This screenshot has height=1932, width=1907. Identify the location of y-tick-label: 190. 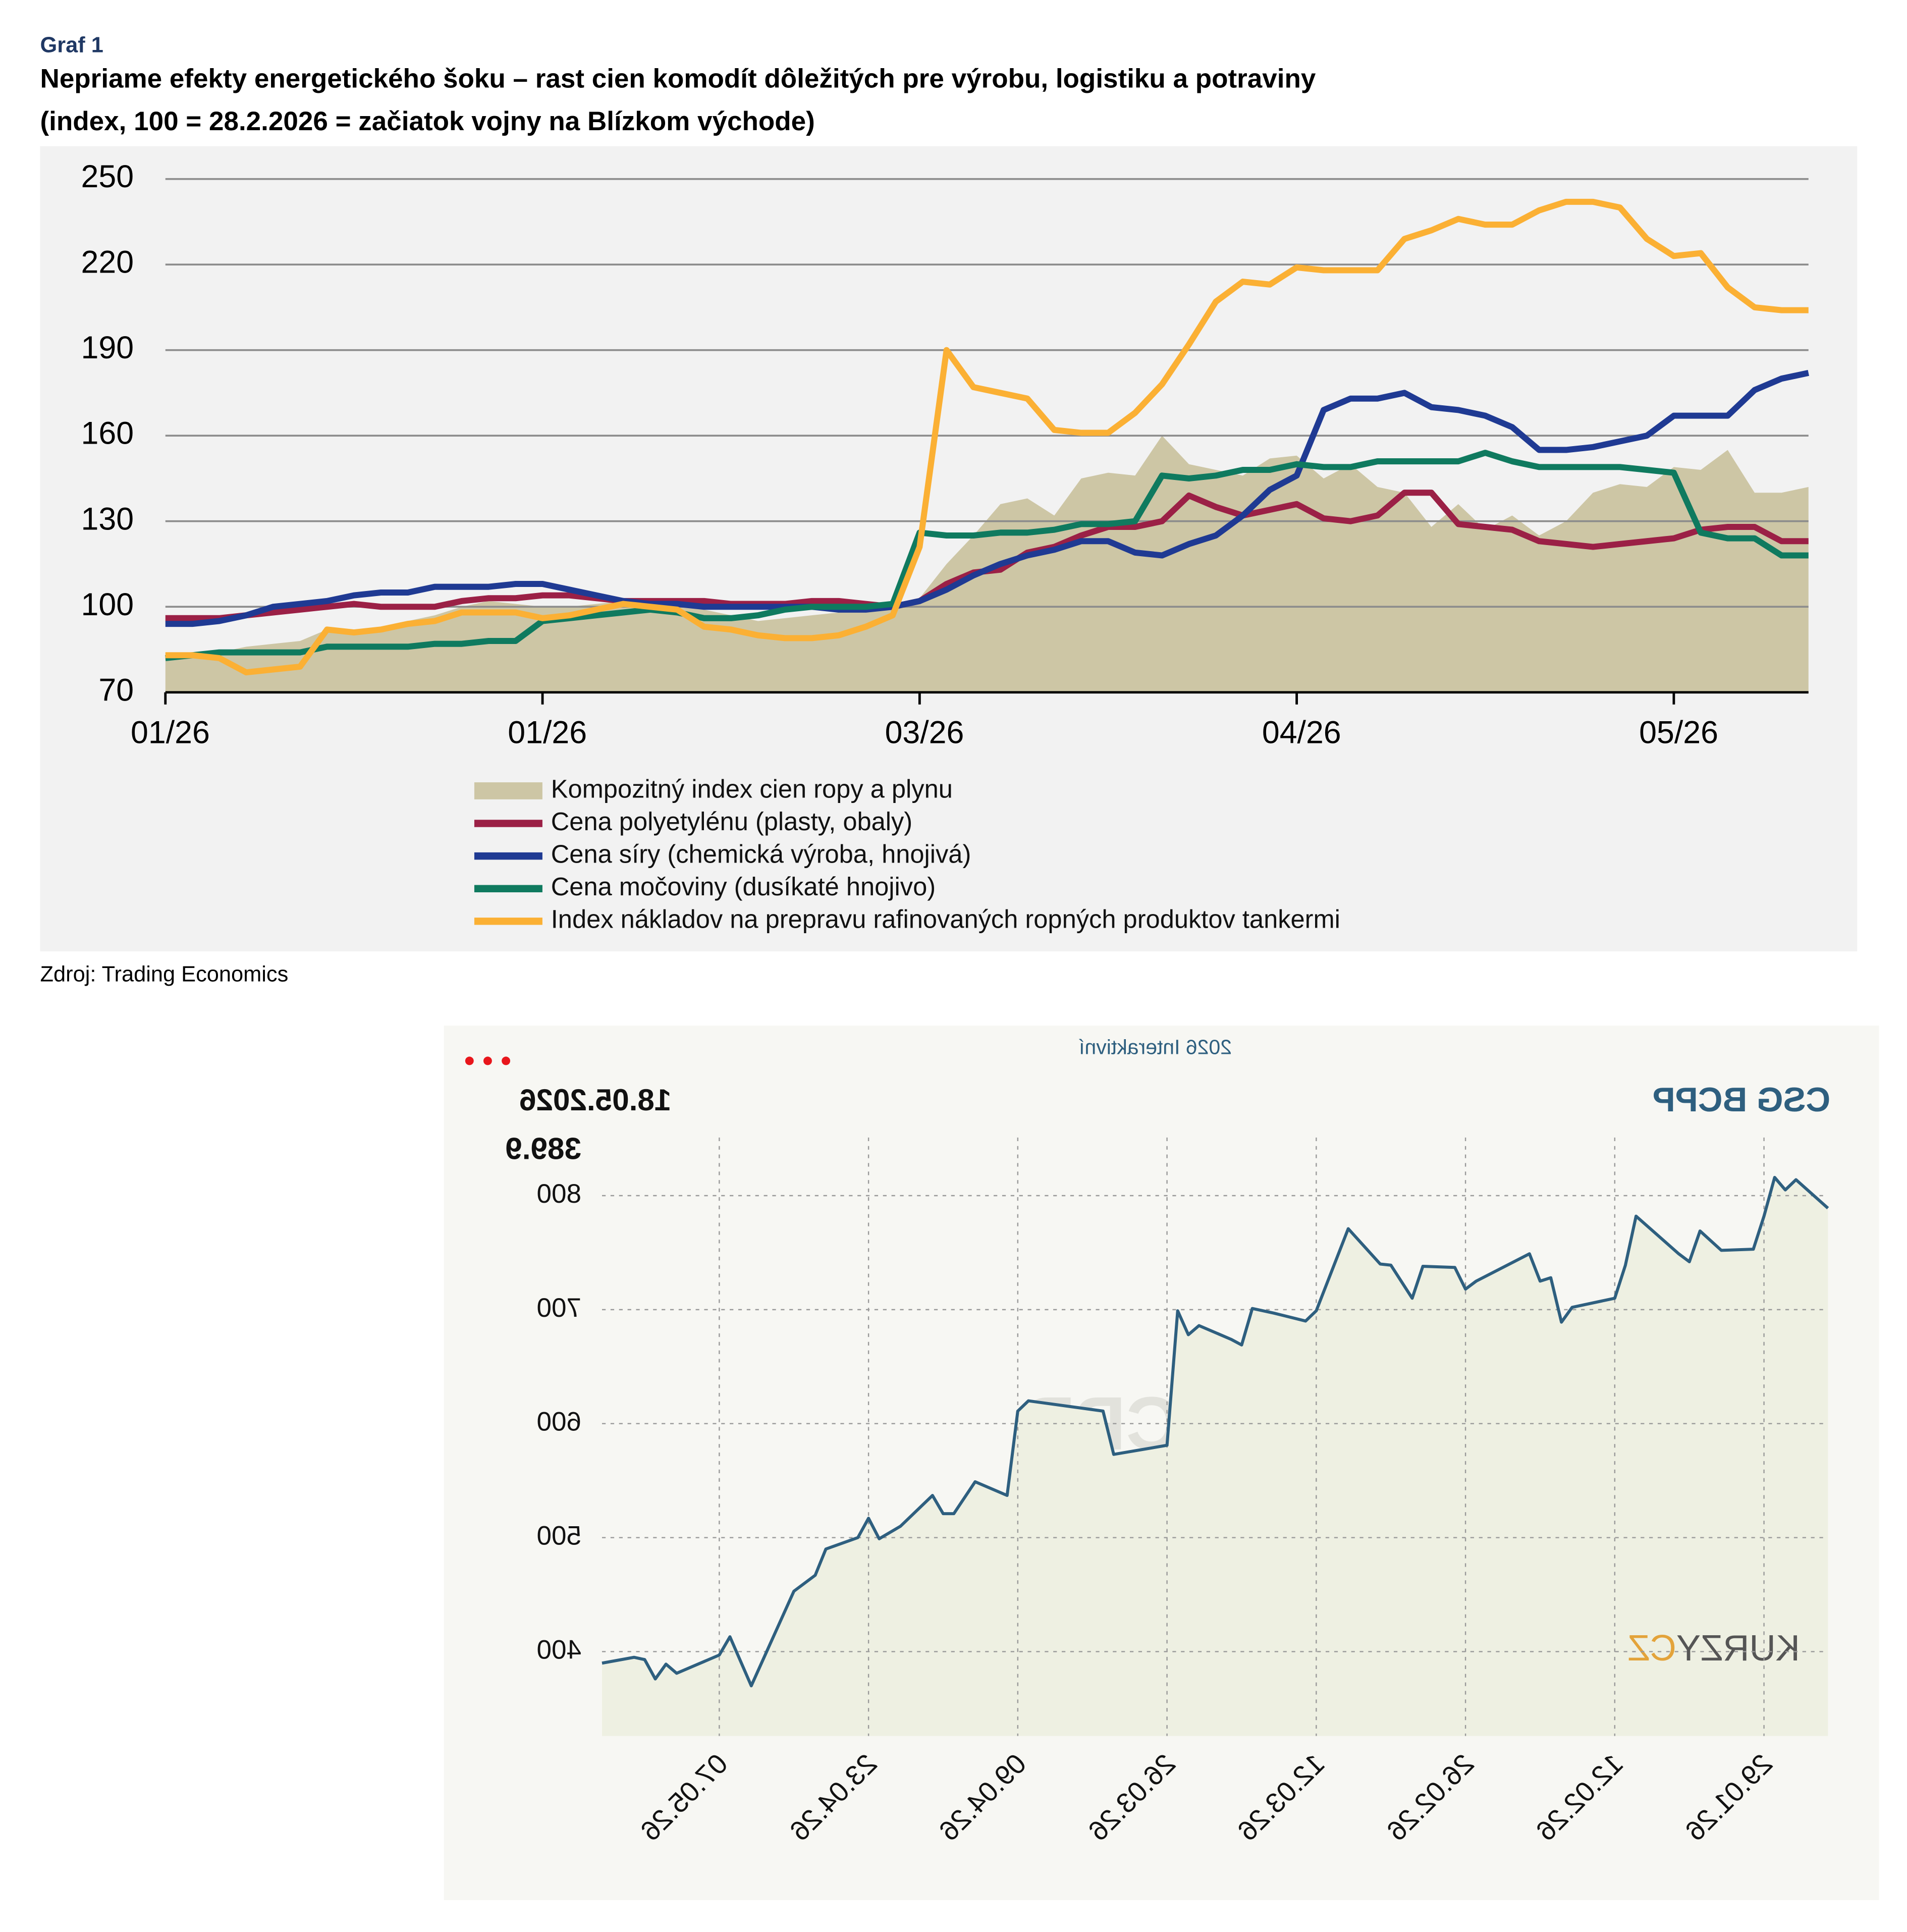
(107, 347).